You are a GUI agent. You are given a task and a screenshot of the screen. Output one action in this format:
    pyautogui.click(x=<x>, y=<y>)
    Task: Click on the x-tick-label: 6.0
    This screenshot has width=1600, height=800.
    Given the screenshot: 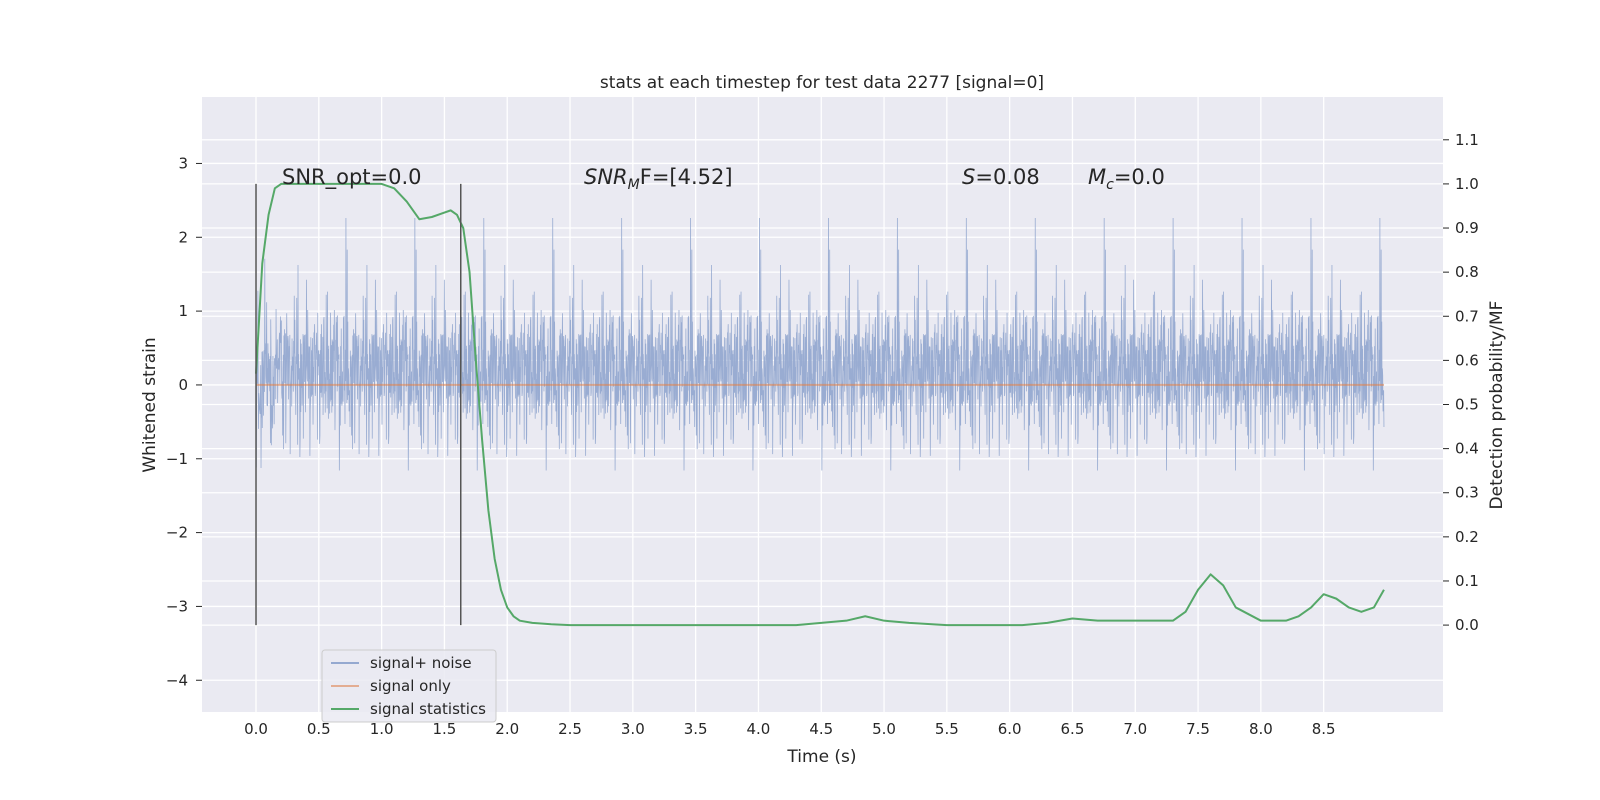 What is the action you would take?
    pyautogui.click(x=1010, y=729)
    